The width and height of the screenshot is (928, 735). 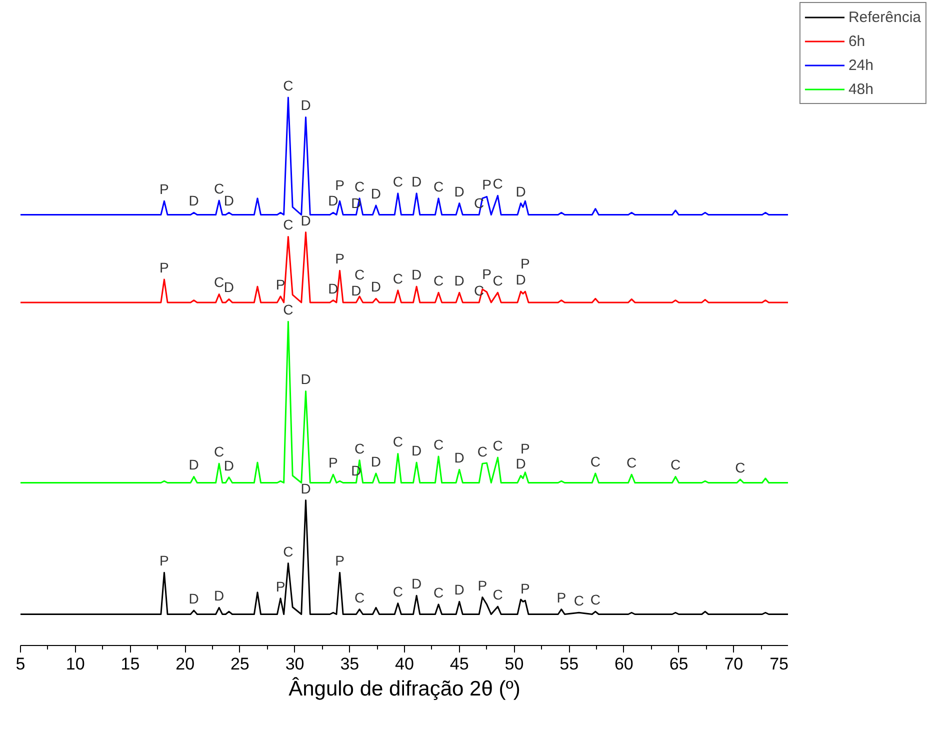 I want to click on legend-label: 6h, so click(x=857, y=41).